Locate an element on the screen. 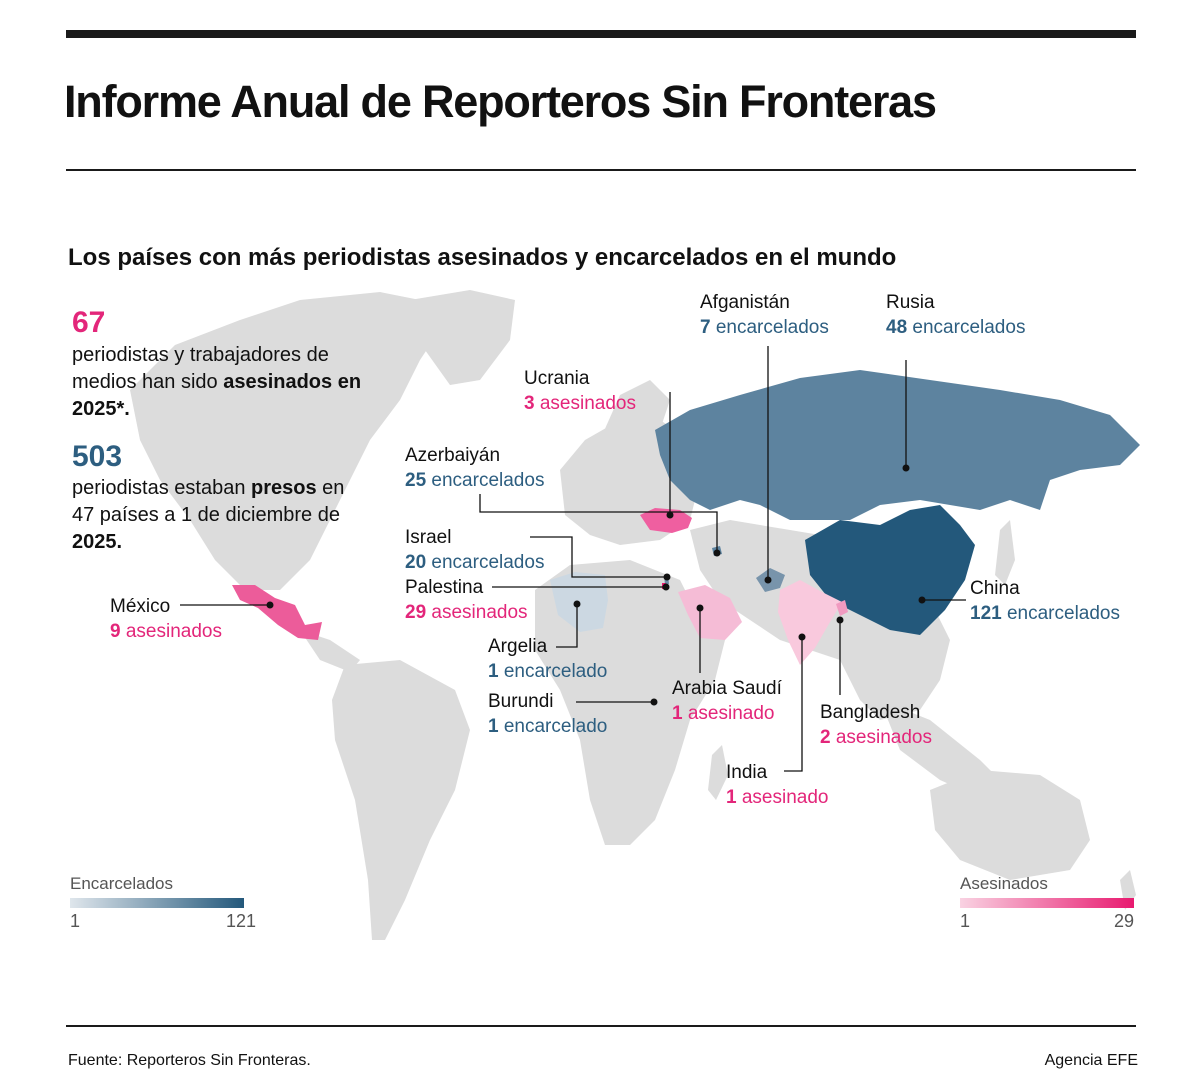 This screenshot has width=1200, height=1090. source-note: Fuente: Reporteros Sin Fronteras. is located at coordinates (189, 1060).